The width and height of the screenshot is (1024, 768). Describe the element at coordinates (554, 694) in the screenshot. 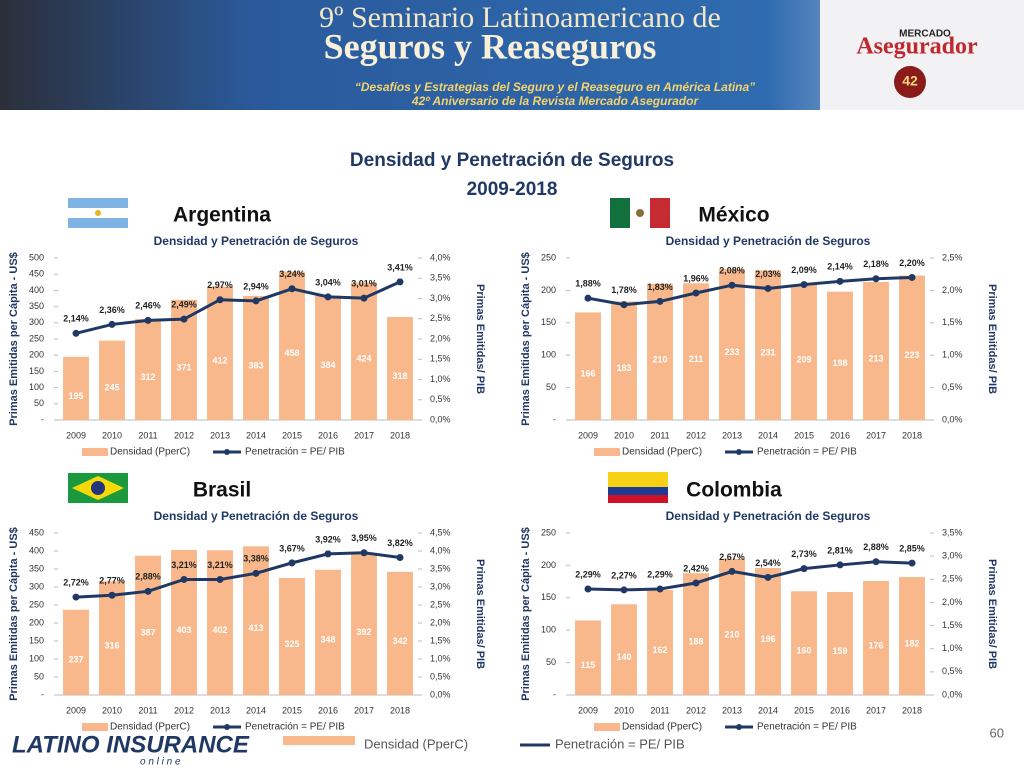

I see `y-tick-label: -` at that location.